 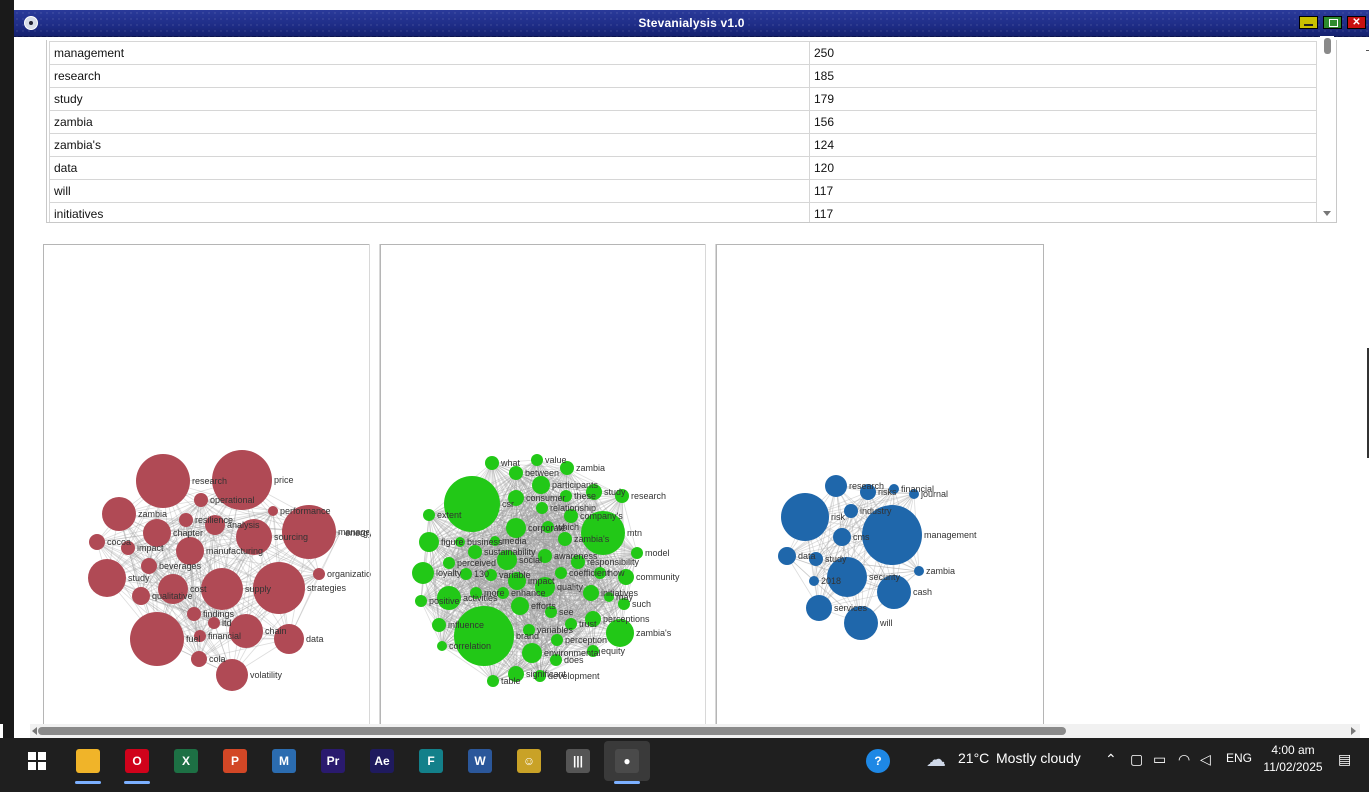 What do you see at coordinates (556, 660) in the screenshot?
I see `graph-node-does` at bounding box center [556, 660].